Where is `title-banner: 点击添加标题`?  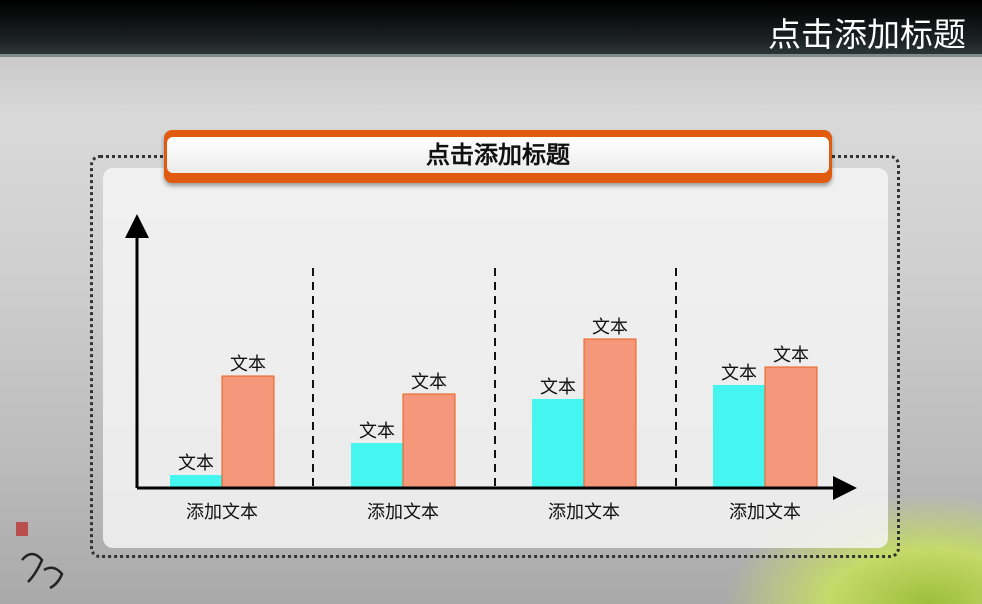 title-banner: 点击添加标题 is located at coordinates (498, 156).